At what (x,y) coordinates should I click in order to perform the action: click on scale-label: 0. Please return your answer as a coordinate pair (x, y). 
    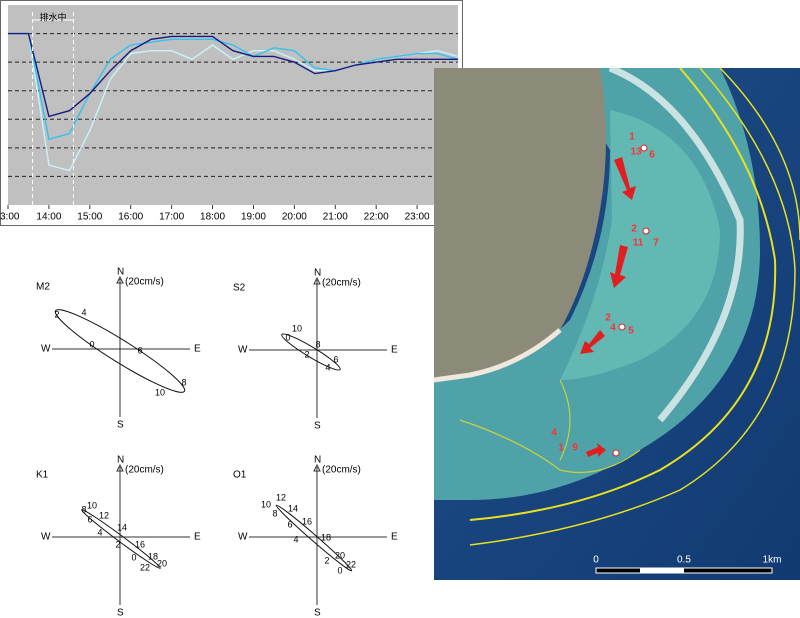
    Looking at the image, I should click on (596, 560).